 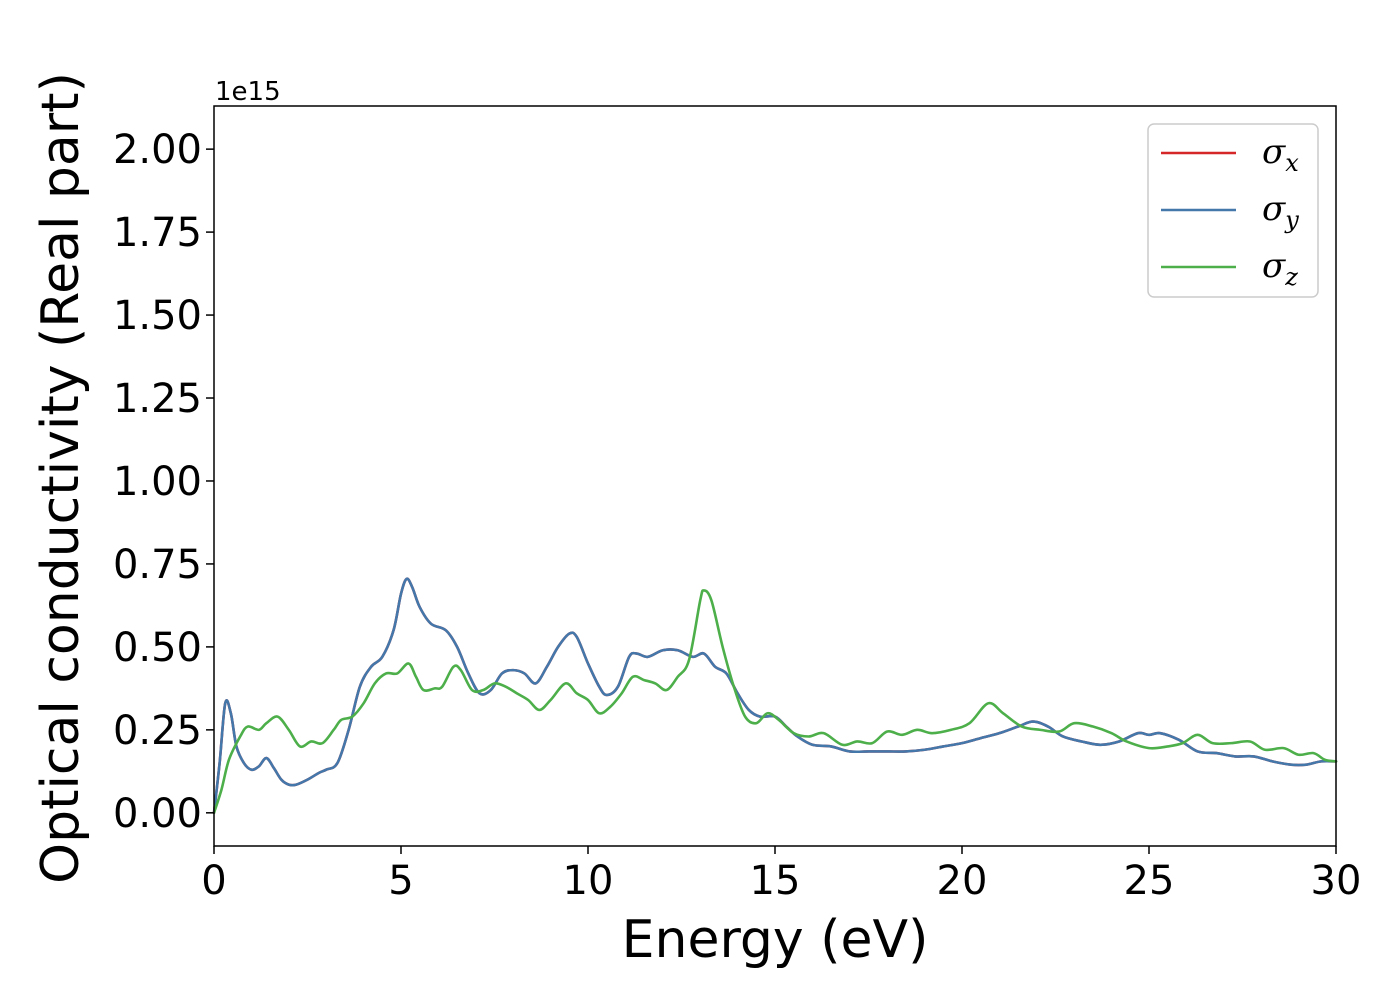 What do you see at coordinates (400, 881) in the screenshot?
I see `x-tick-label: 5` at bounding box center [400, 881].